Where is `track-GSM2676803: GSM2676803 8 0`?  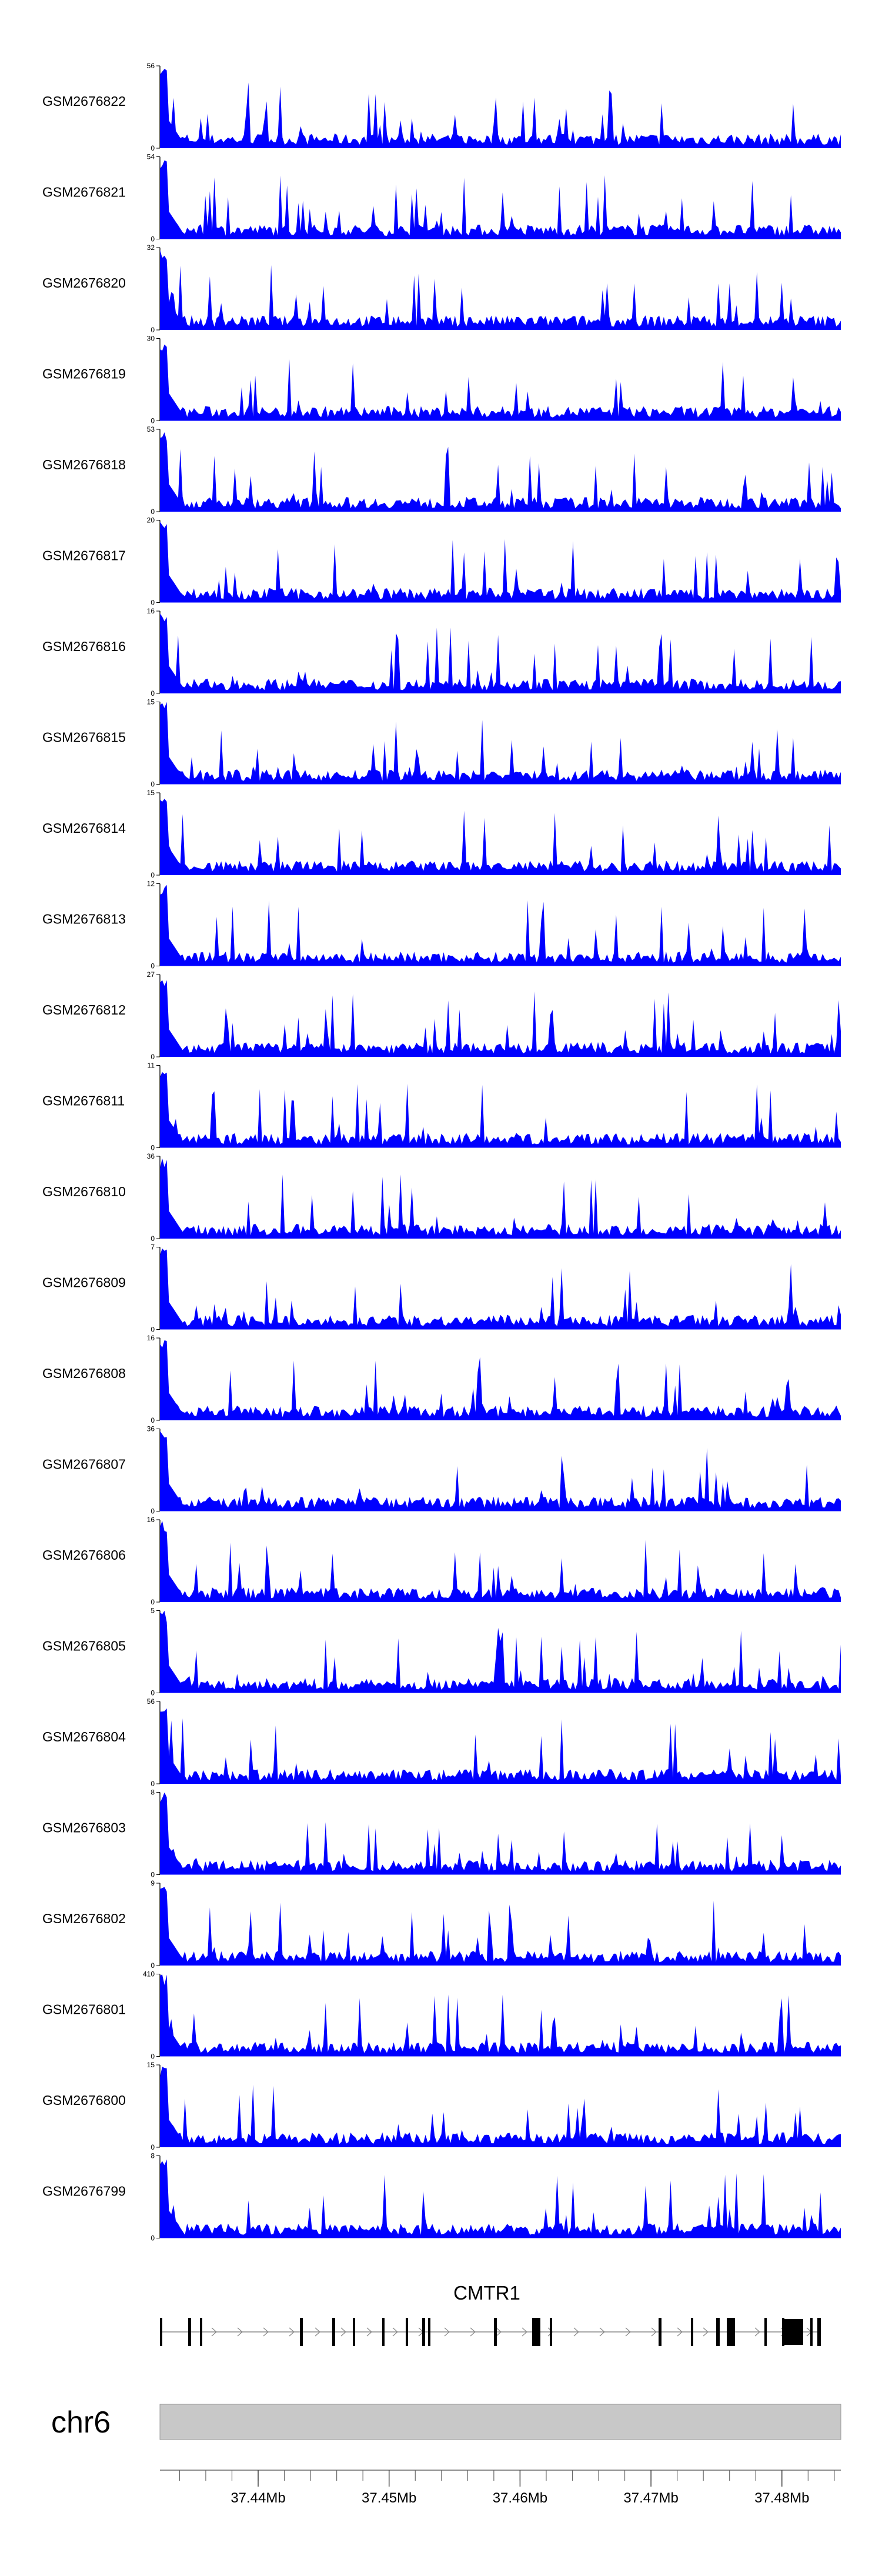 track-GSM2676803: GSM2676803 8 0 is located at coordinates (441, 1833).